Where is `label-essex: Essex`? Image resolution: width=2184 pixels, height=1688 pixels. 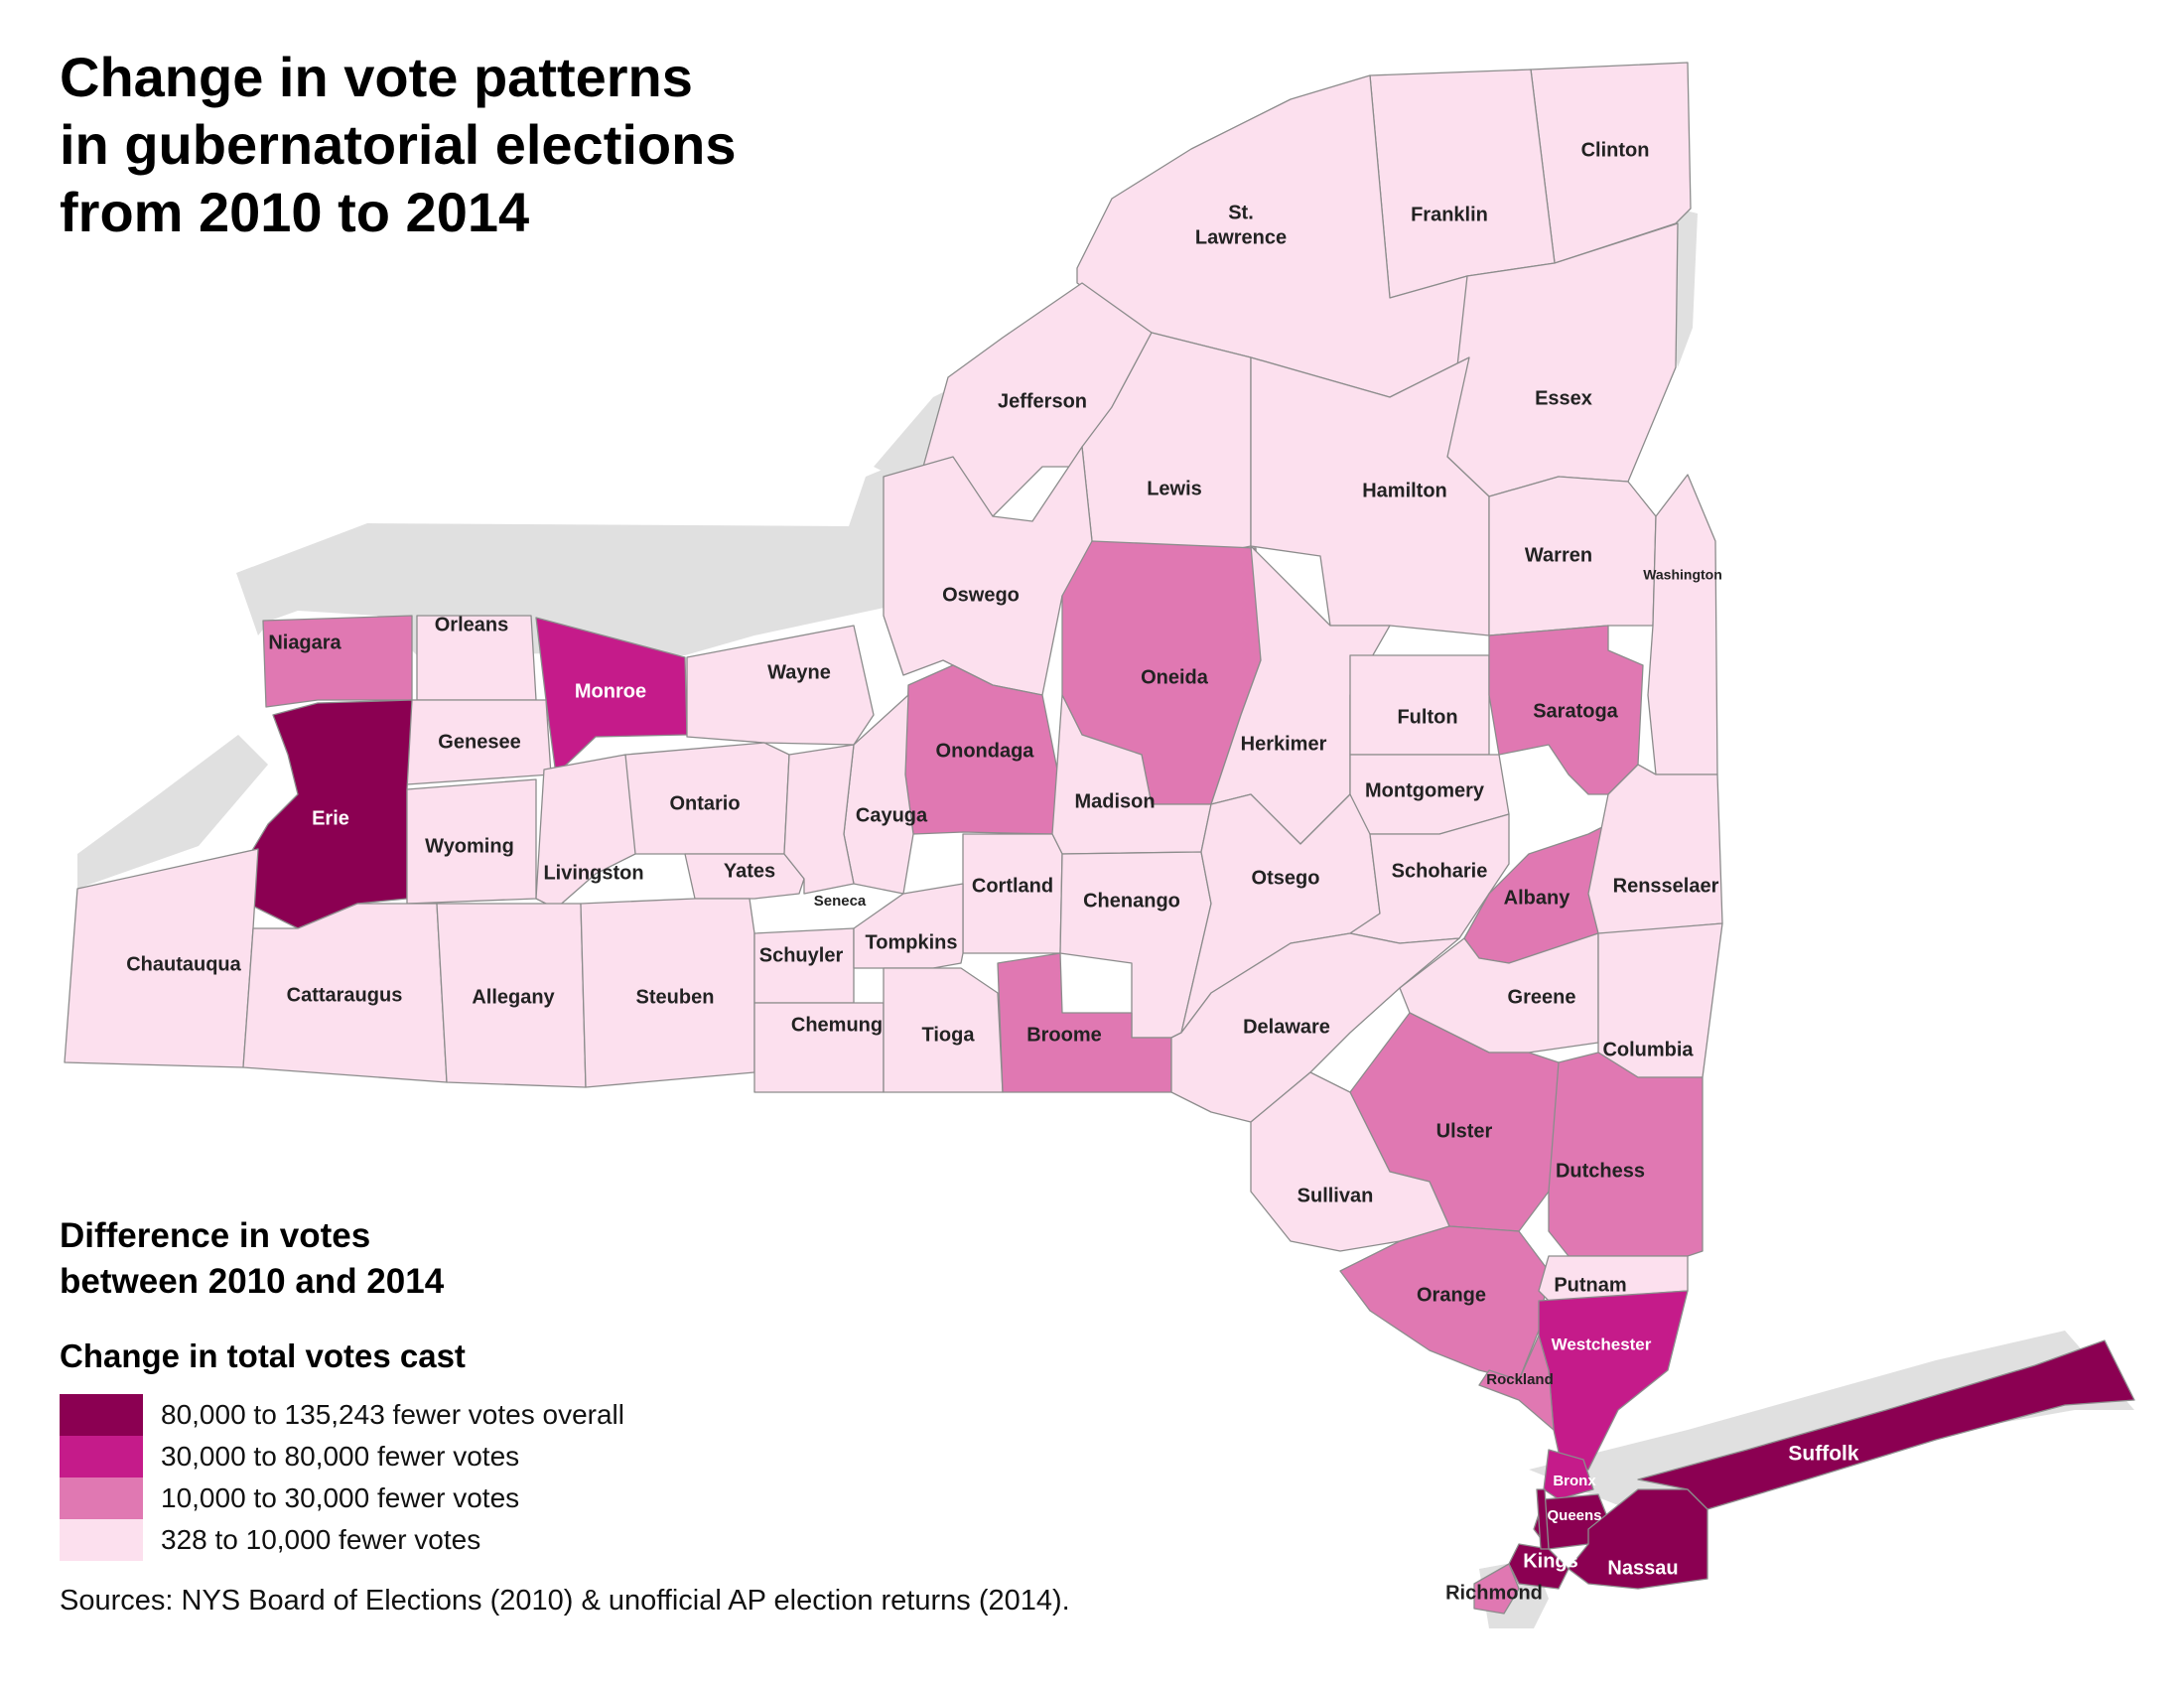
label-essex: Essex is located at coordinates (1563, 398).